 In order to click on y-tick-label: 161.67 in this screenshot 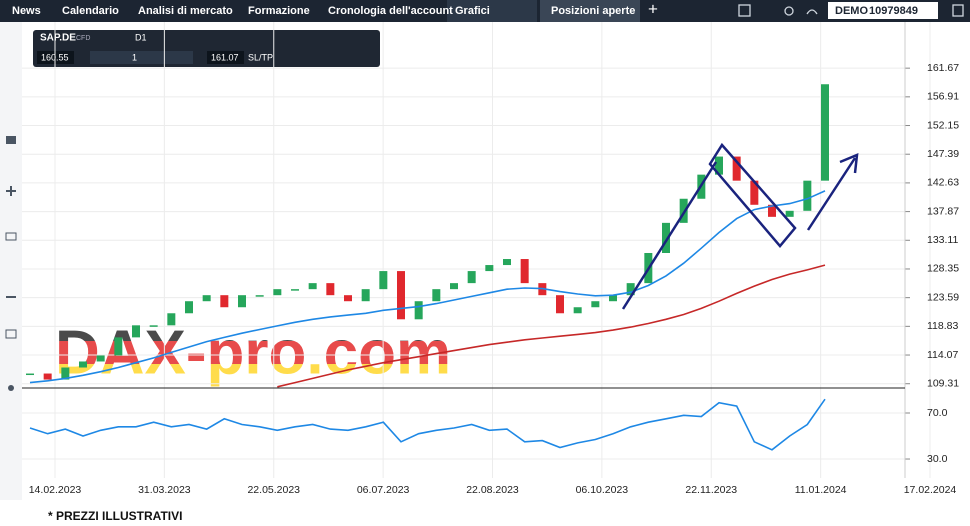, I will do `click(943, 68)`.